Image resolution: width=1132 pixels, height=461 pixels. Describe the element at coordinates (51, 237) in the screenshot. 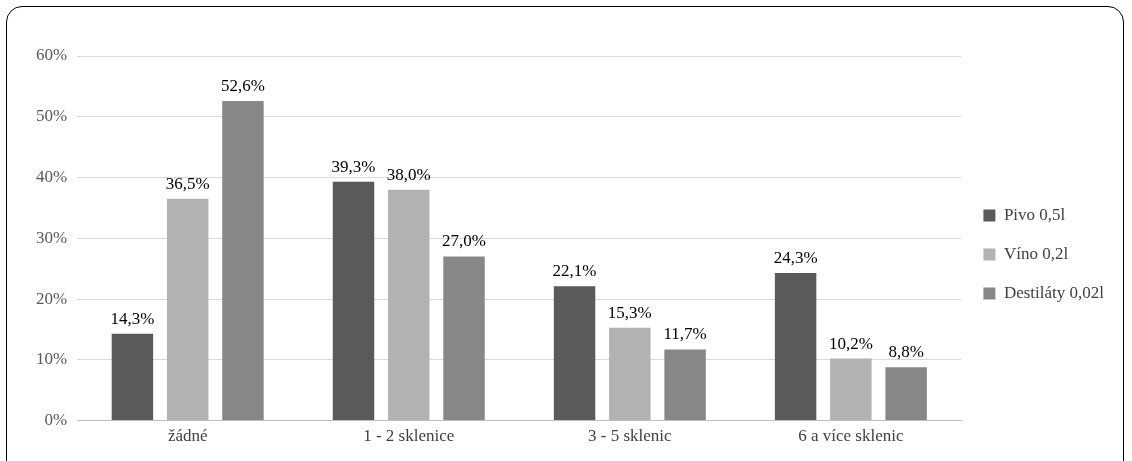

I see `y-tick-label: 30%` at that location.